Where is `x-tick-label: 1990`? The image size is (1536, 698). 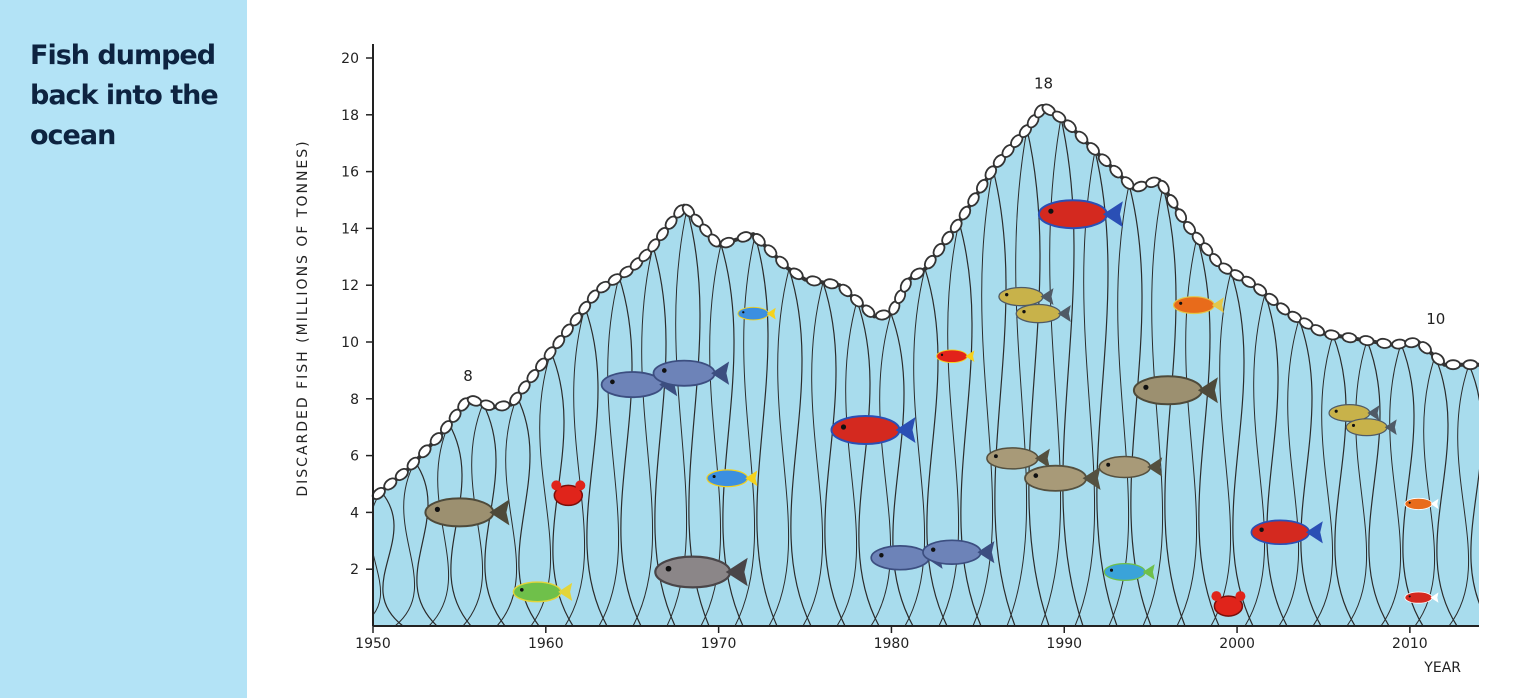 x-tick-label: 1990 is located at coordinates (1064, 644).